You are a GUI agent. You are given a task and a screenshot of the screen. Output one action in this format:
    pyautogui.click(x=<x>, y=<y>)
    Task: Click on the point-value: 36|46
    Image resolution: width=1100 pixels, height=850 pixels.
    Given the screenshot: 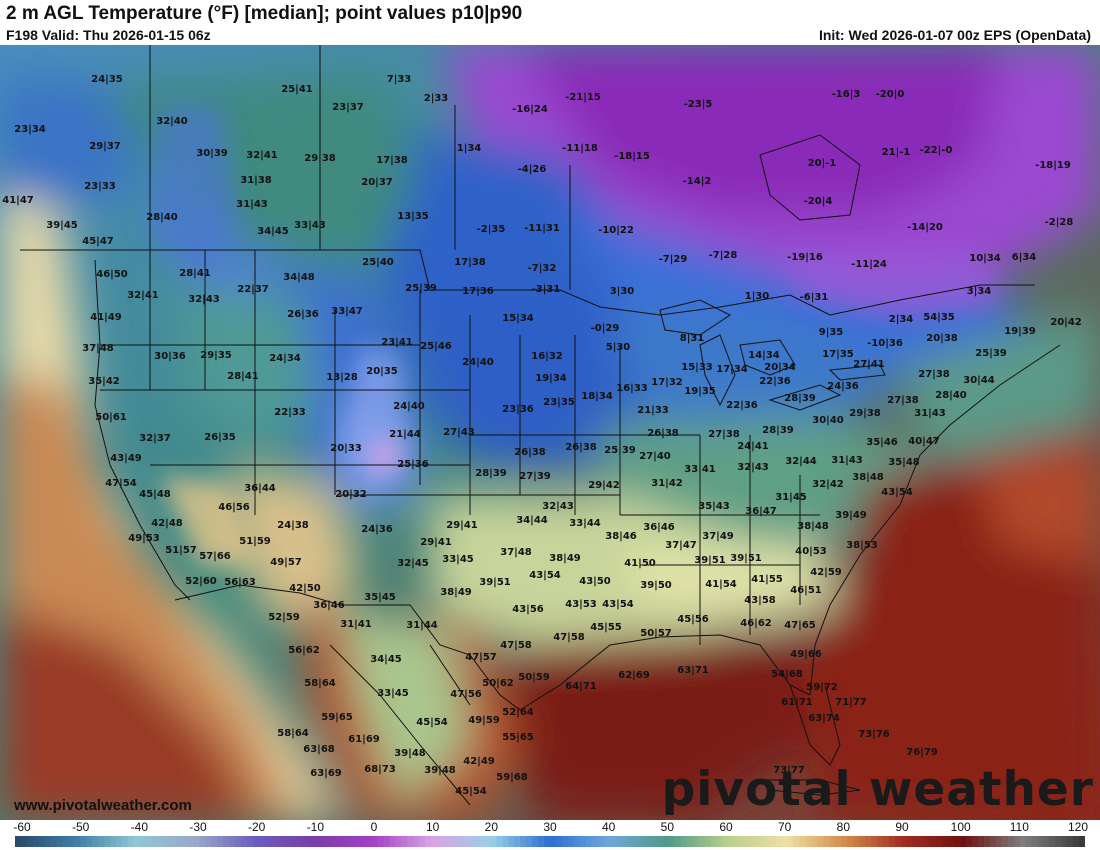 What is the action you would take?
    pyautogui.click(x=659, y=527)
    